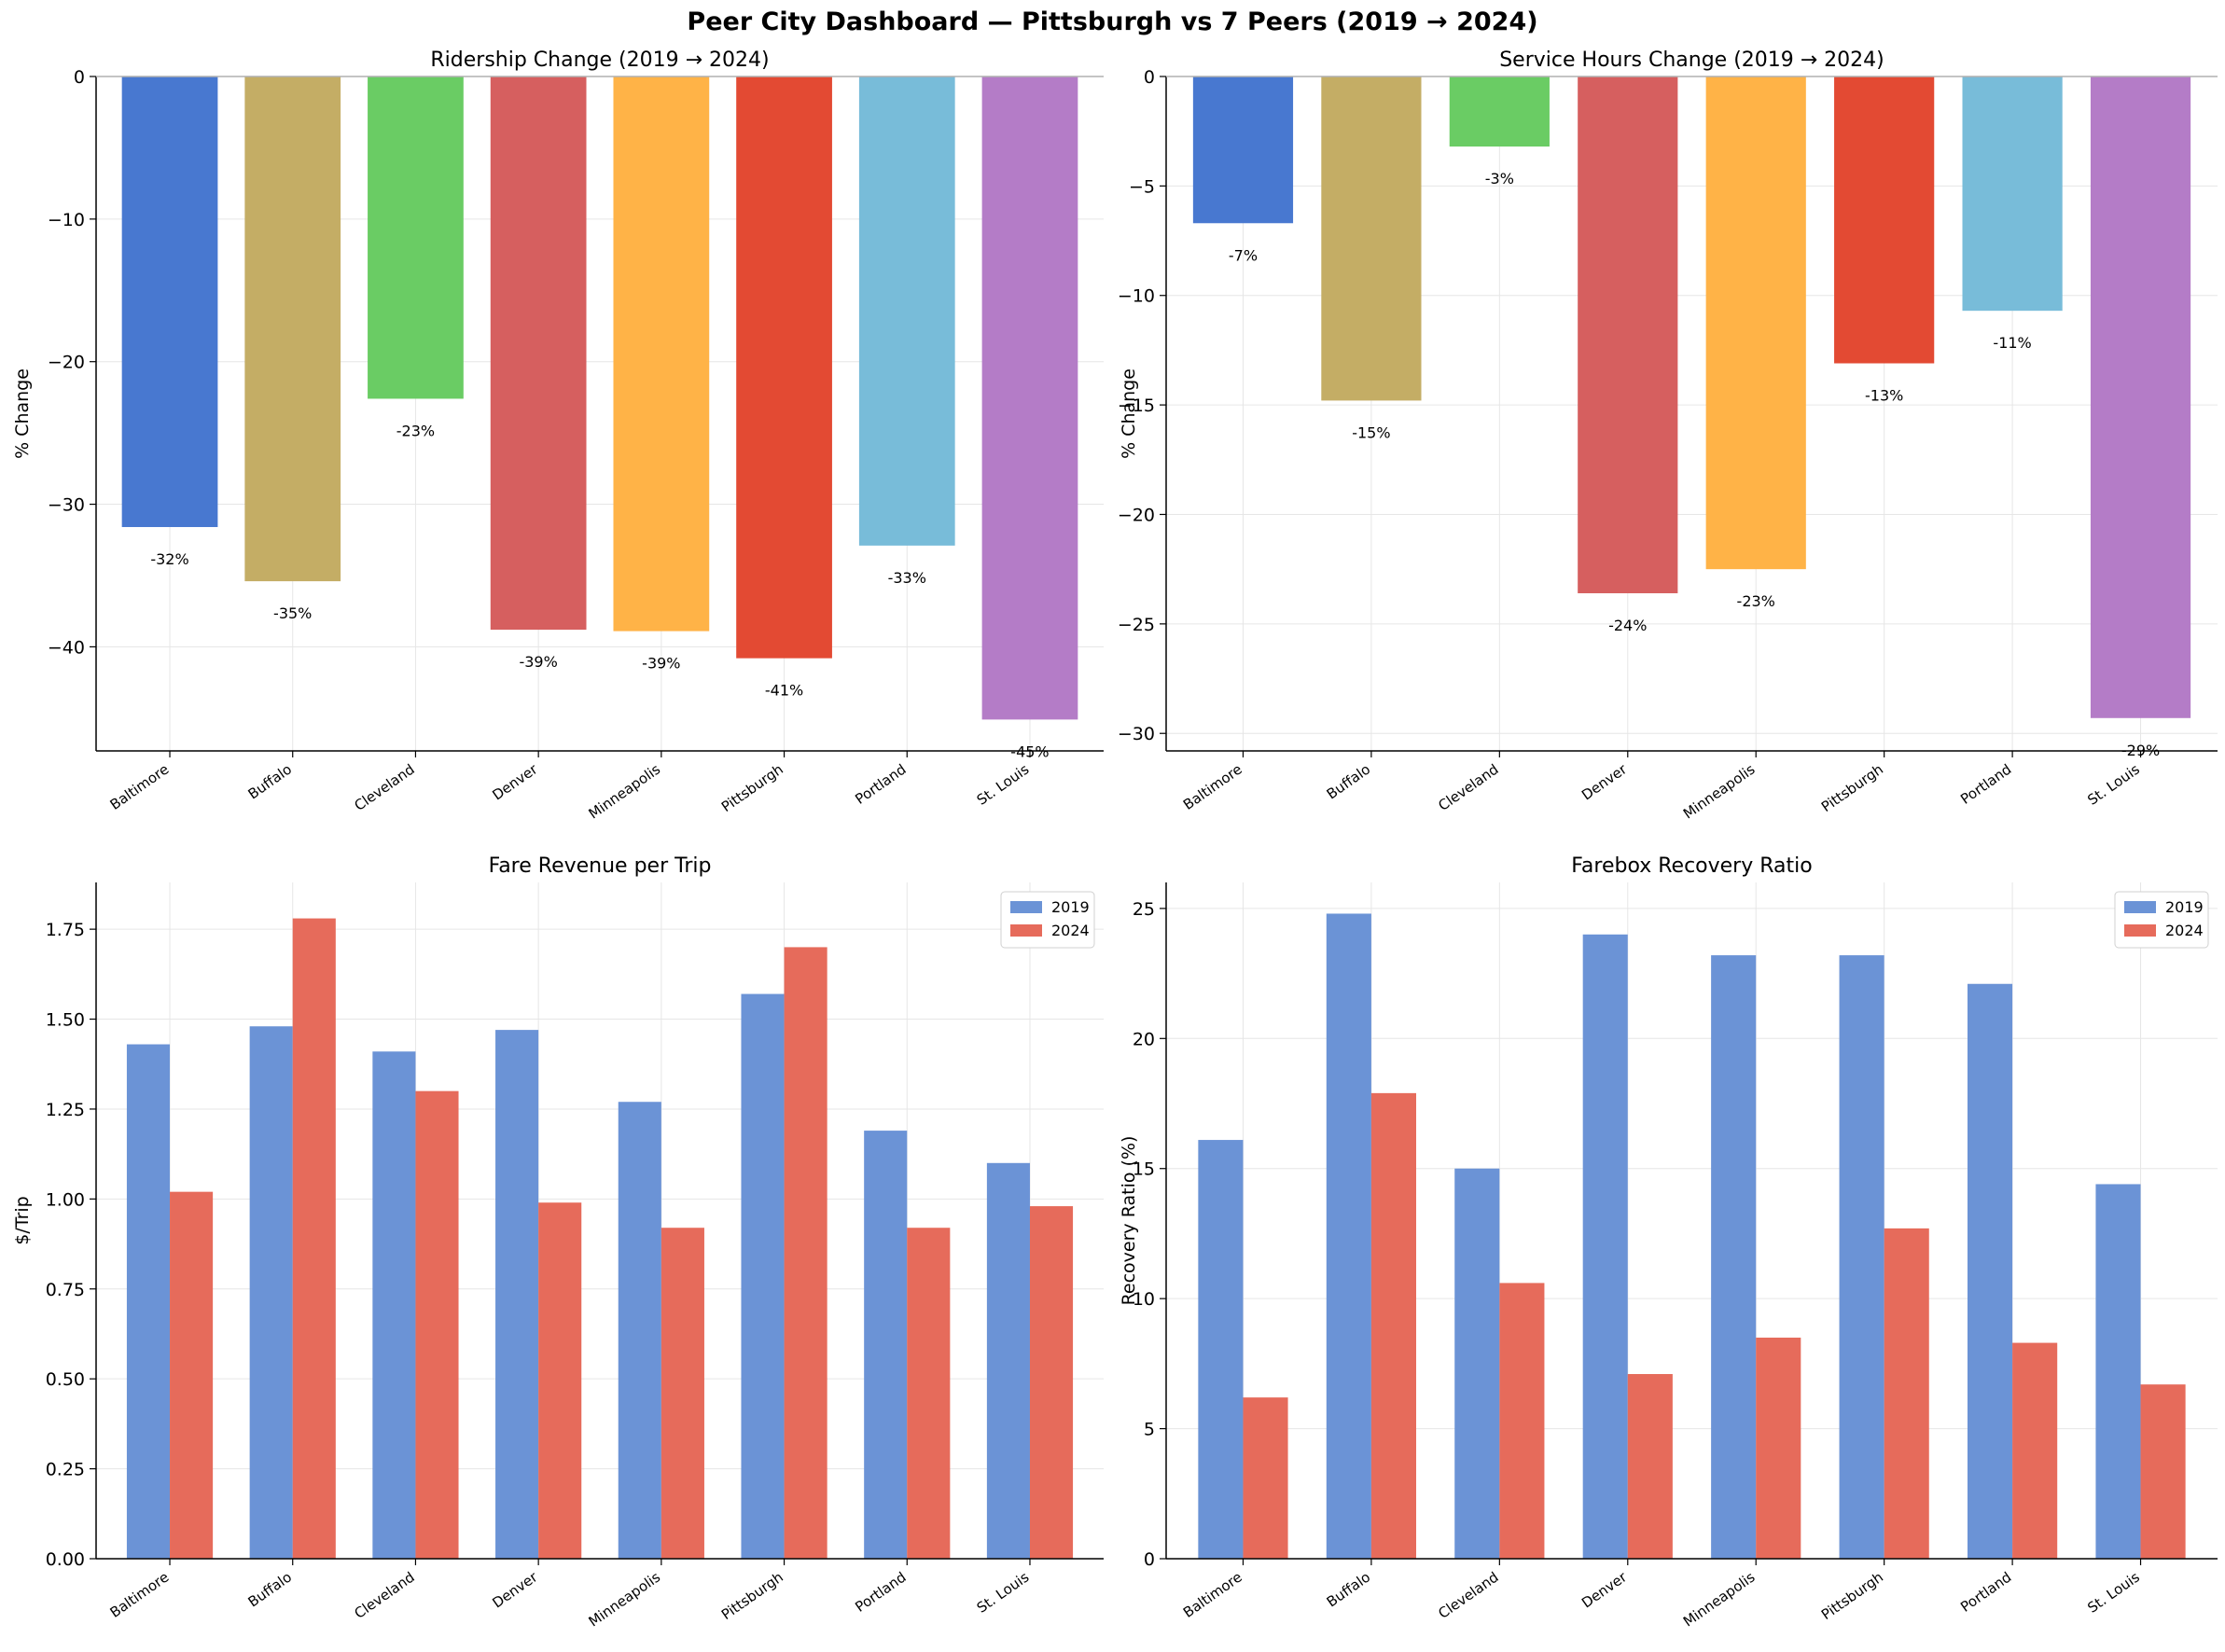  I want to click on data-label-minneapolis: -39%, so click(661, 664).